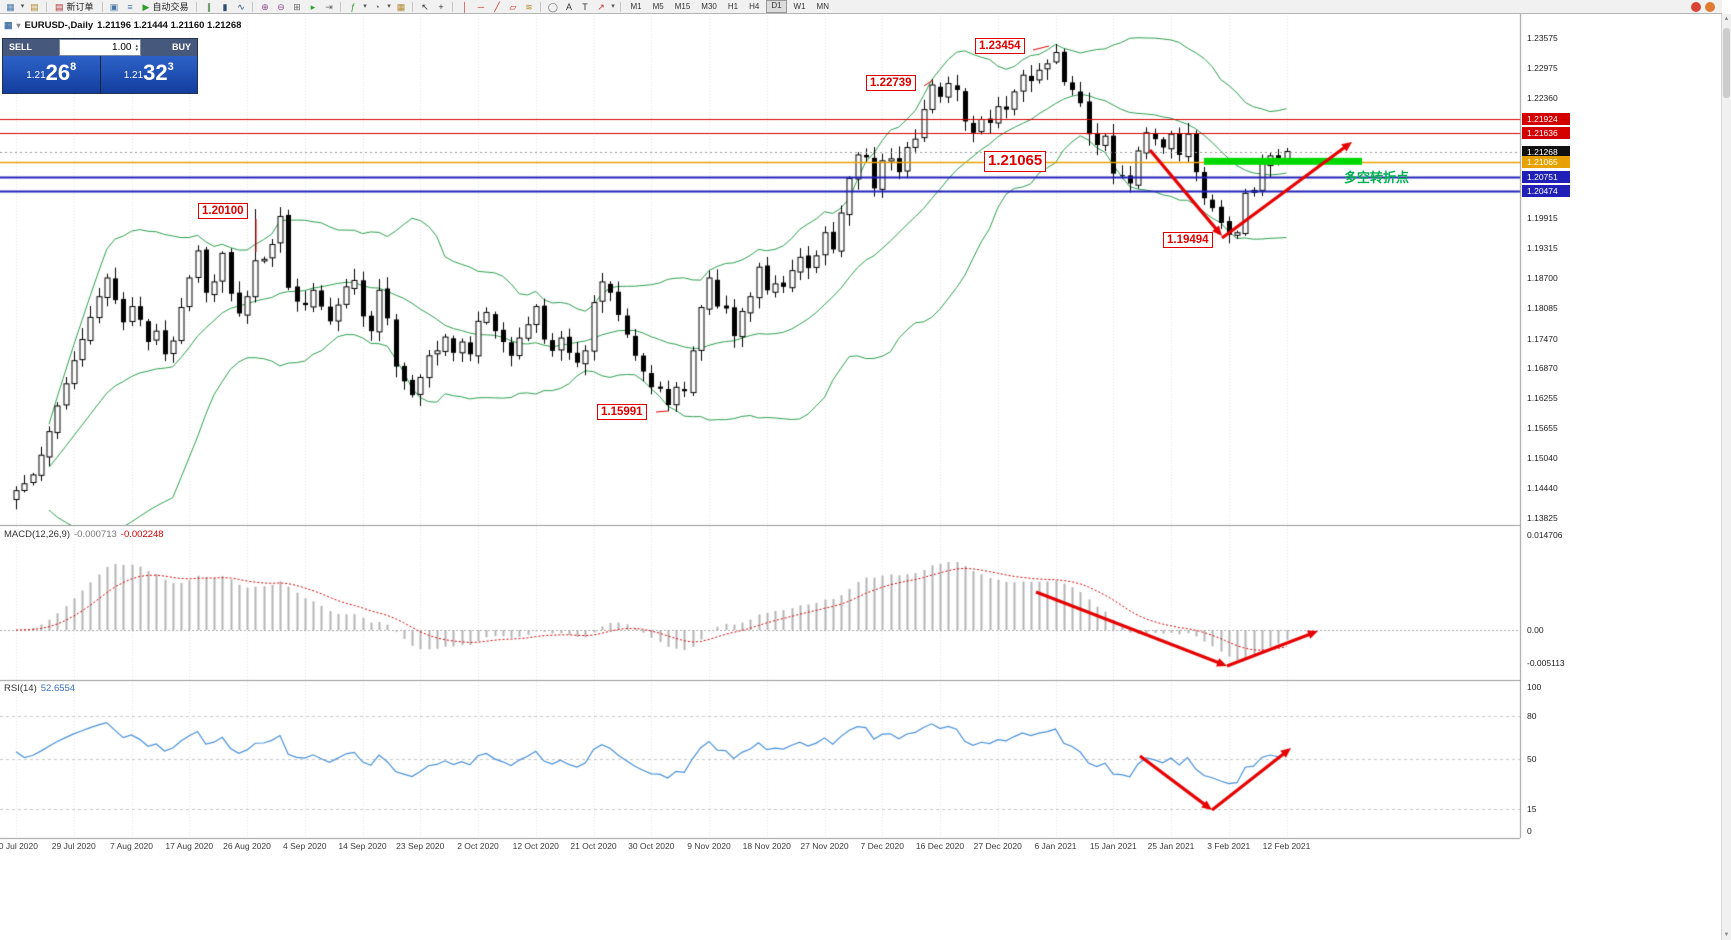 The width and height of the screenshot is (1731, 940). Describe the element at coordinates (1000, 46) in the screenshot. I see `price-annotation: 1.23454` at that location.